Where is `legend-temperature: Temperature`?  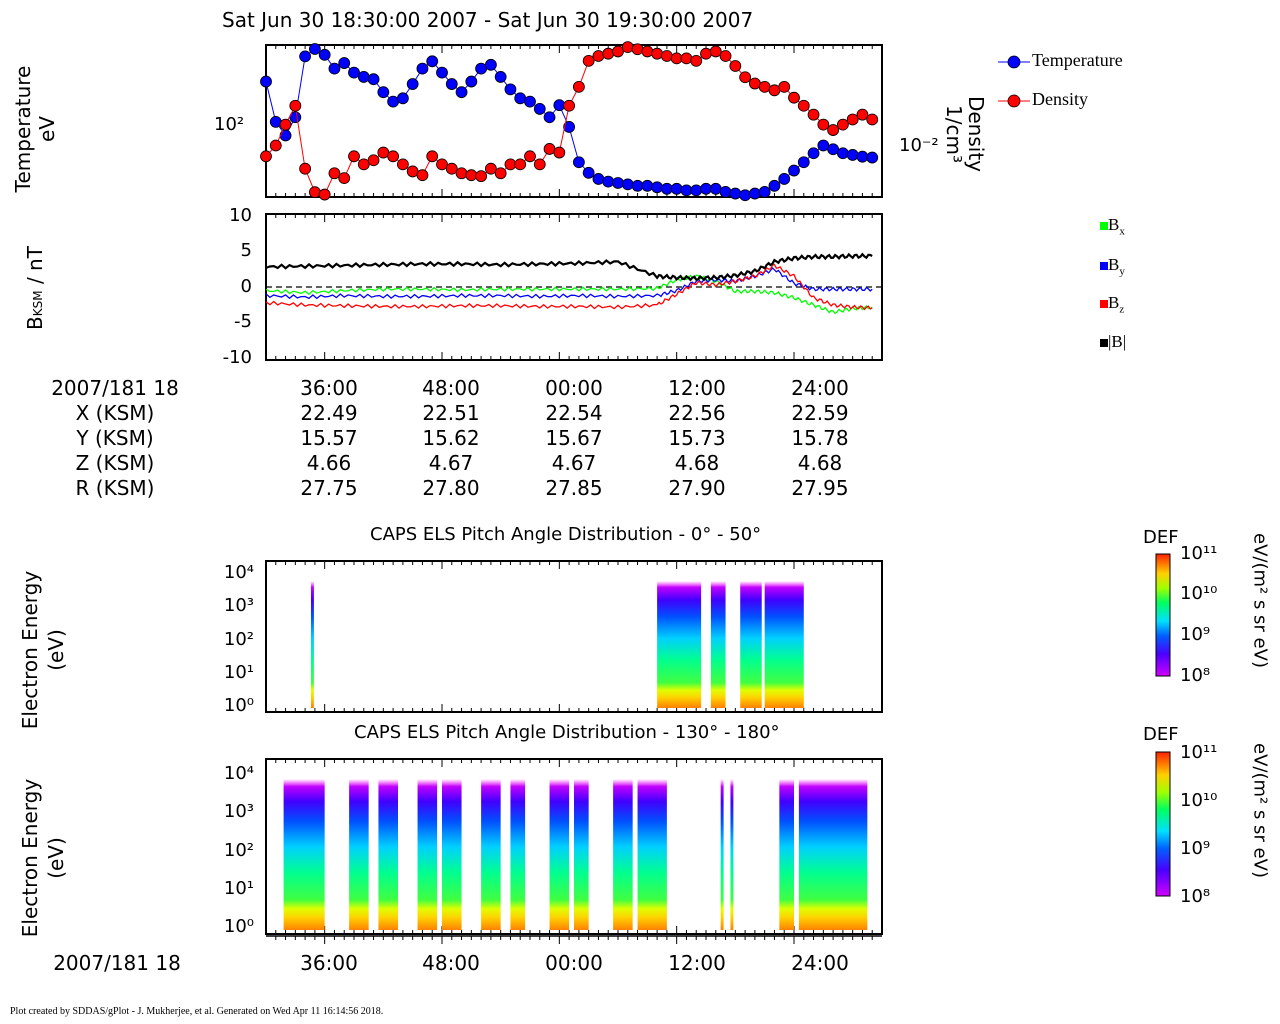
legend-temperature: Temperature is located at coordinates (1060, 62).